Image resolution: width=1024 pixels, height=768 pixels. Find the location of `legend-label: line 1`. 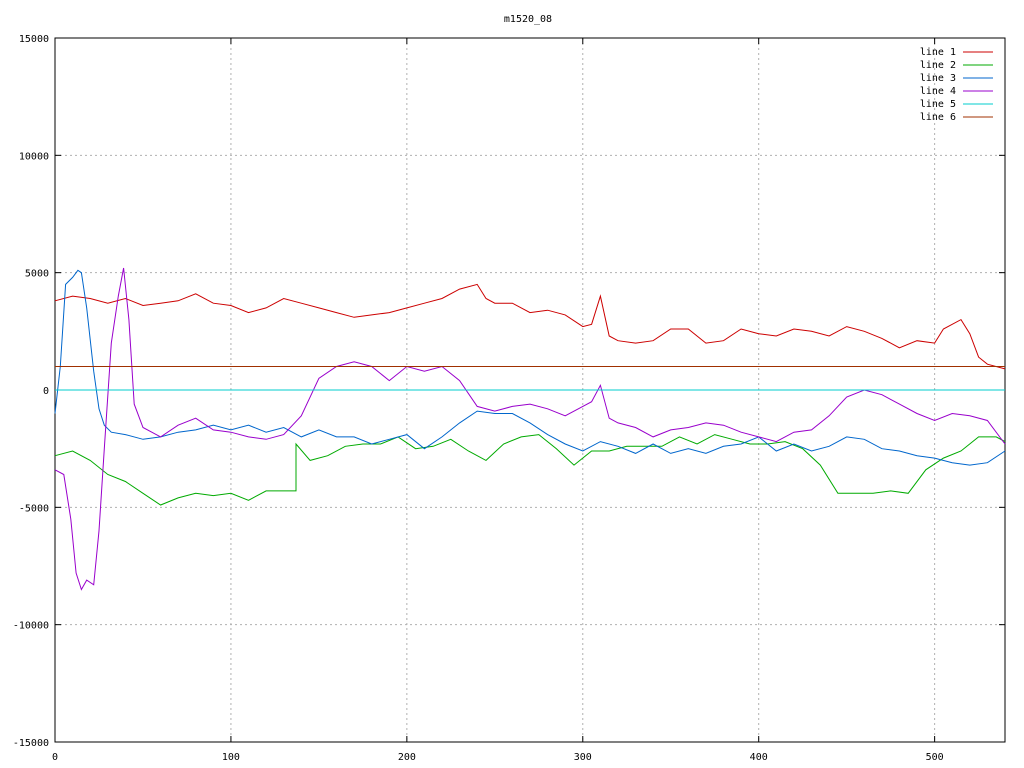

legend-label: line 1 is located at coordinates (938, 52).